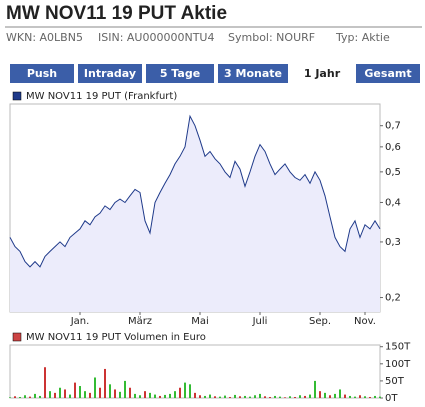 Image resolution: width=425 pixels, height=407 pixels. I want to click on info-item: ISIN: AU000000NTU4, so click(156, 37).